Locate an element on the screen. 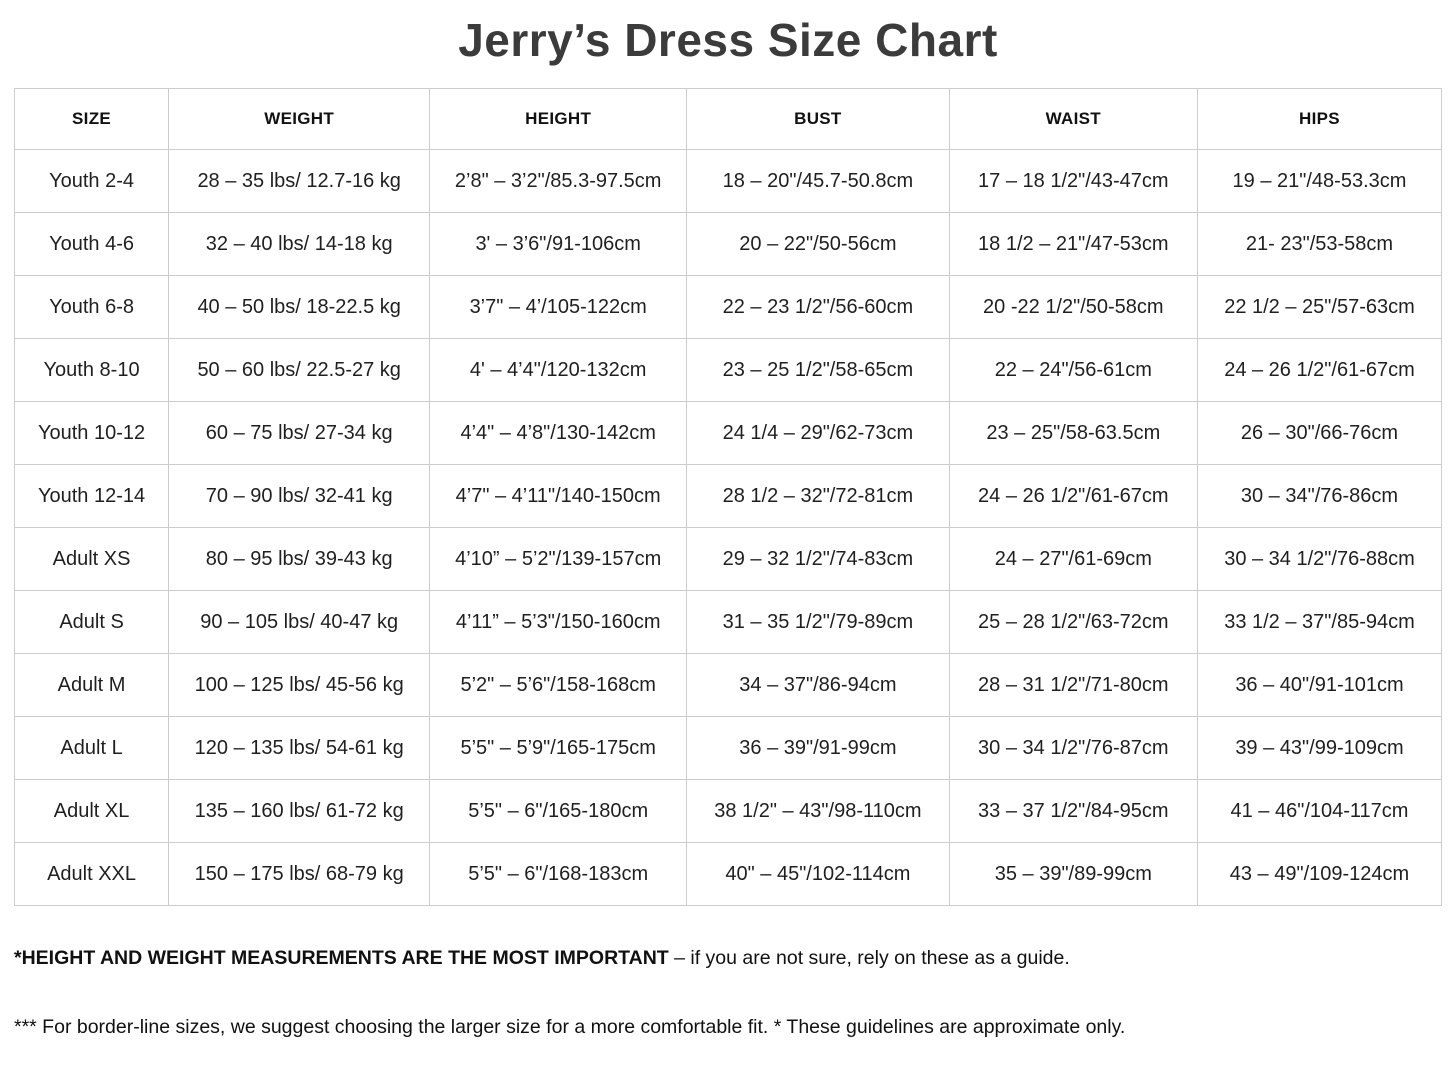 The width and height of the screenshot is (1456, 1070). cell-hips: 21- 23"/53-58cm is located at coordinates (1319, 244).